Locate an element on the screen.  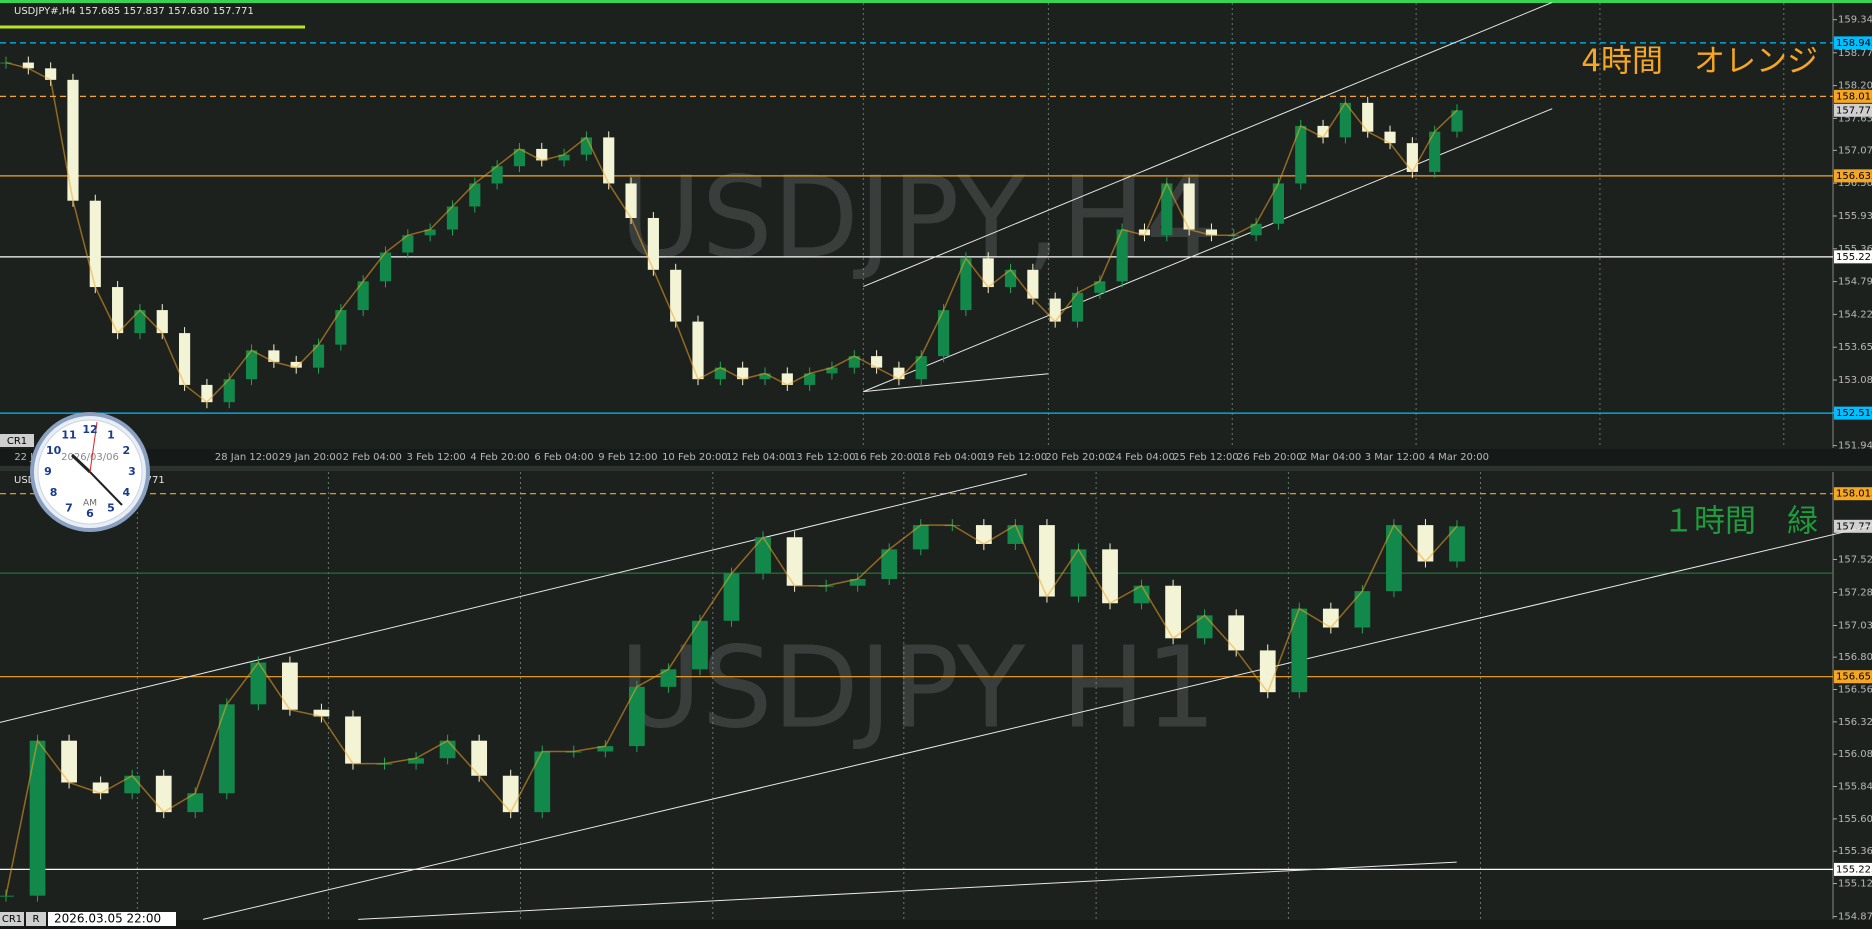
x-tick-label: 13 Feb 12:00 is located at coordinates (823, 457).